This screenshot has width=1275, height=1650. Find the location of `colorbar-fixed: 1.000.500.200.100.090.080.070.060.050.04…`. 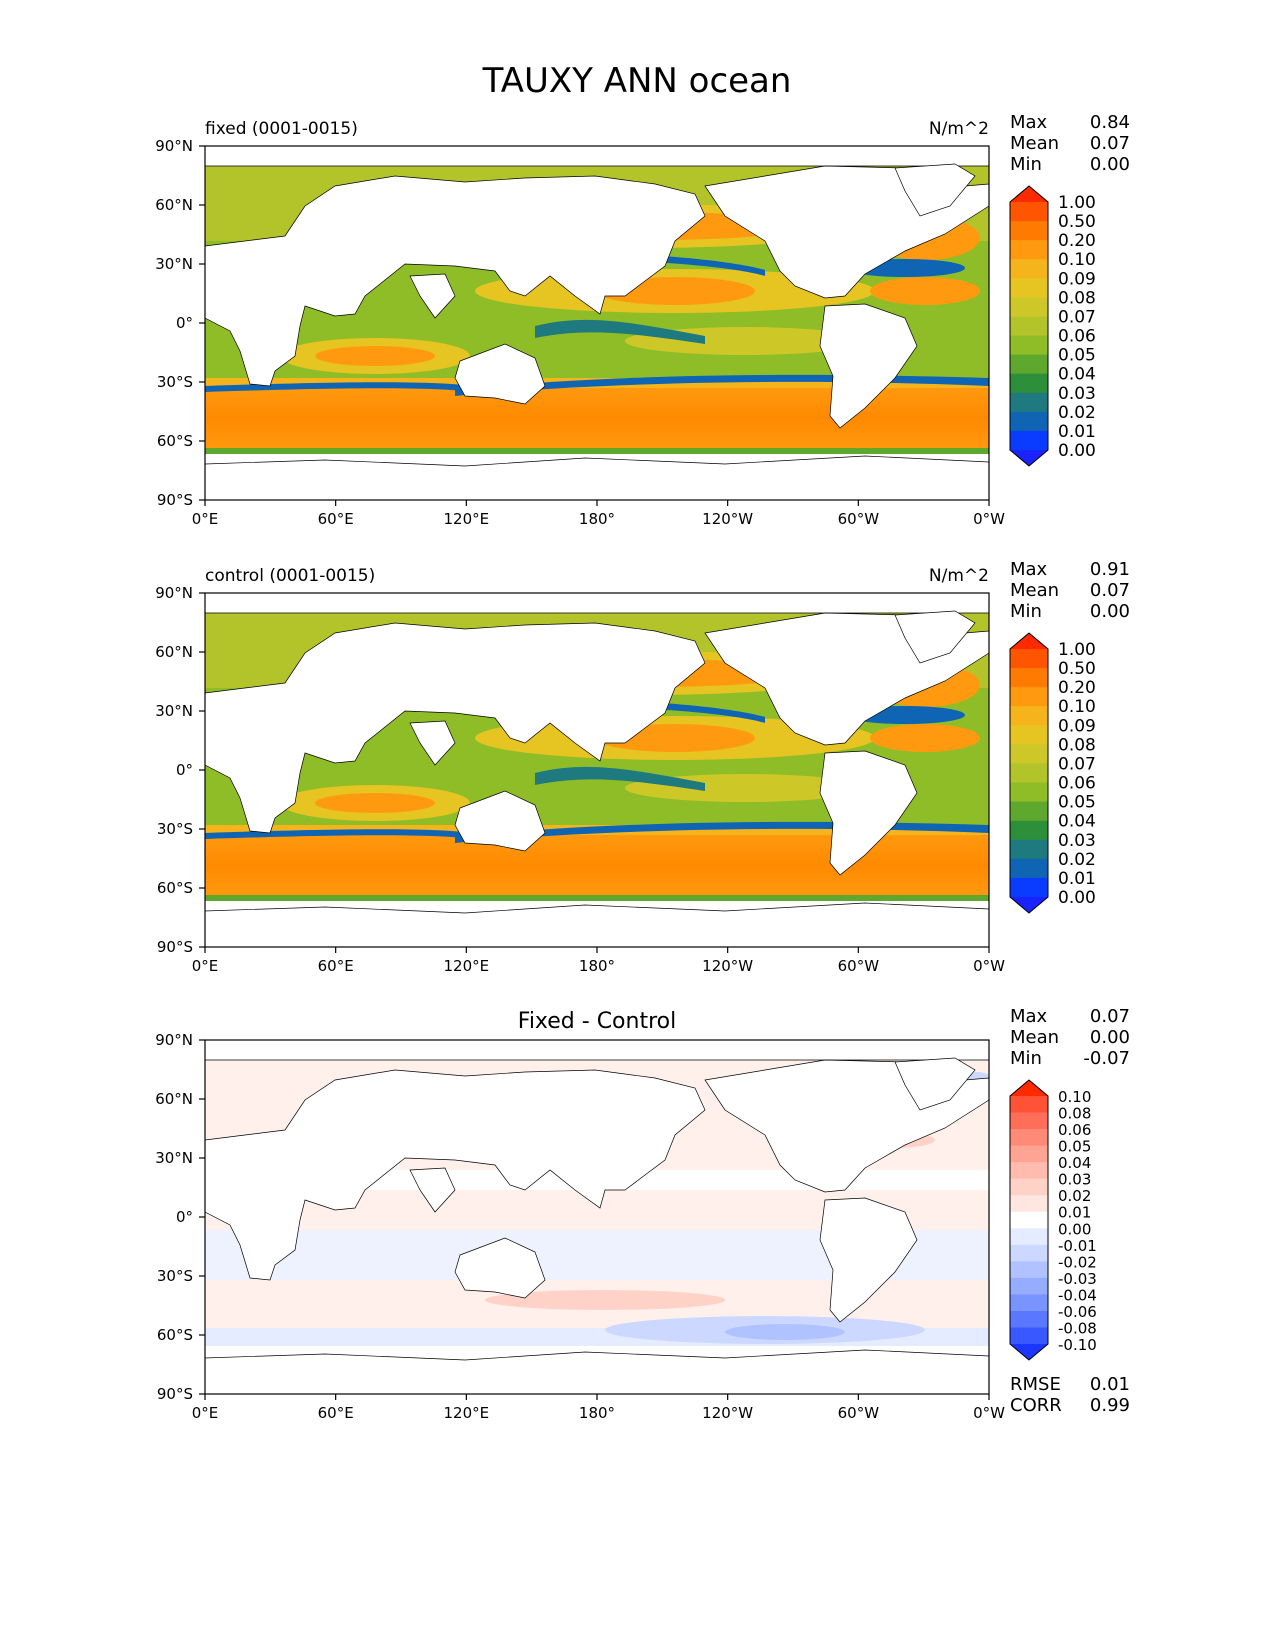

colorbar-fixed: 1.000.500.200.100.090.080.070.060.050.04… is located at coordinates (1052, 326).